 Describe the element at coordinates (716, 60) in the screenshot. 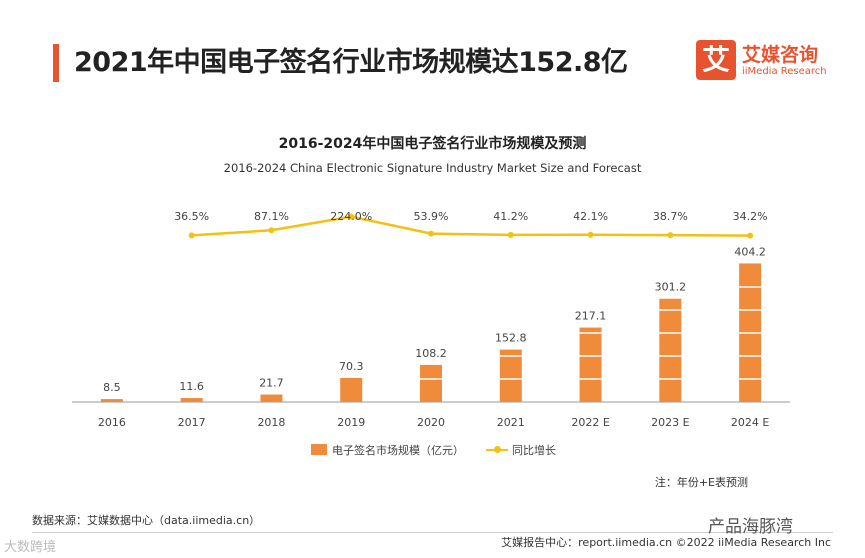

I see `brand-mark: 艾` at that location.